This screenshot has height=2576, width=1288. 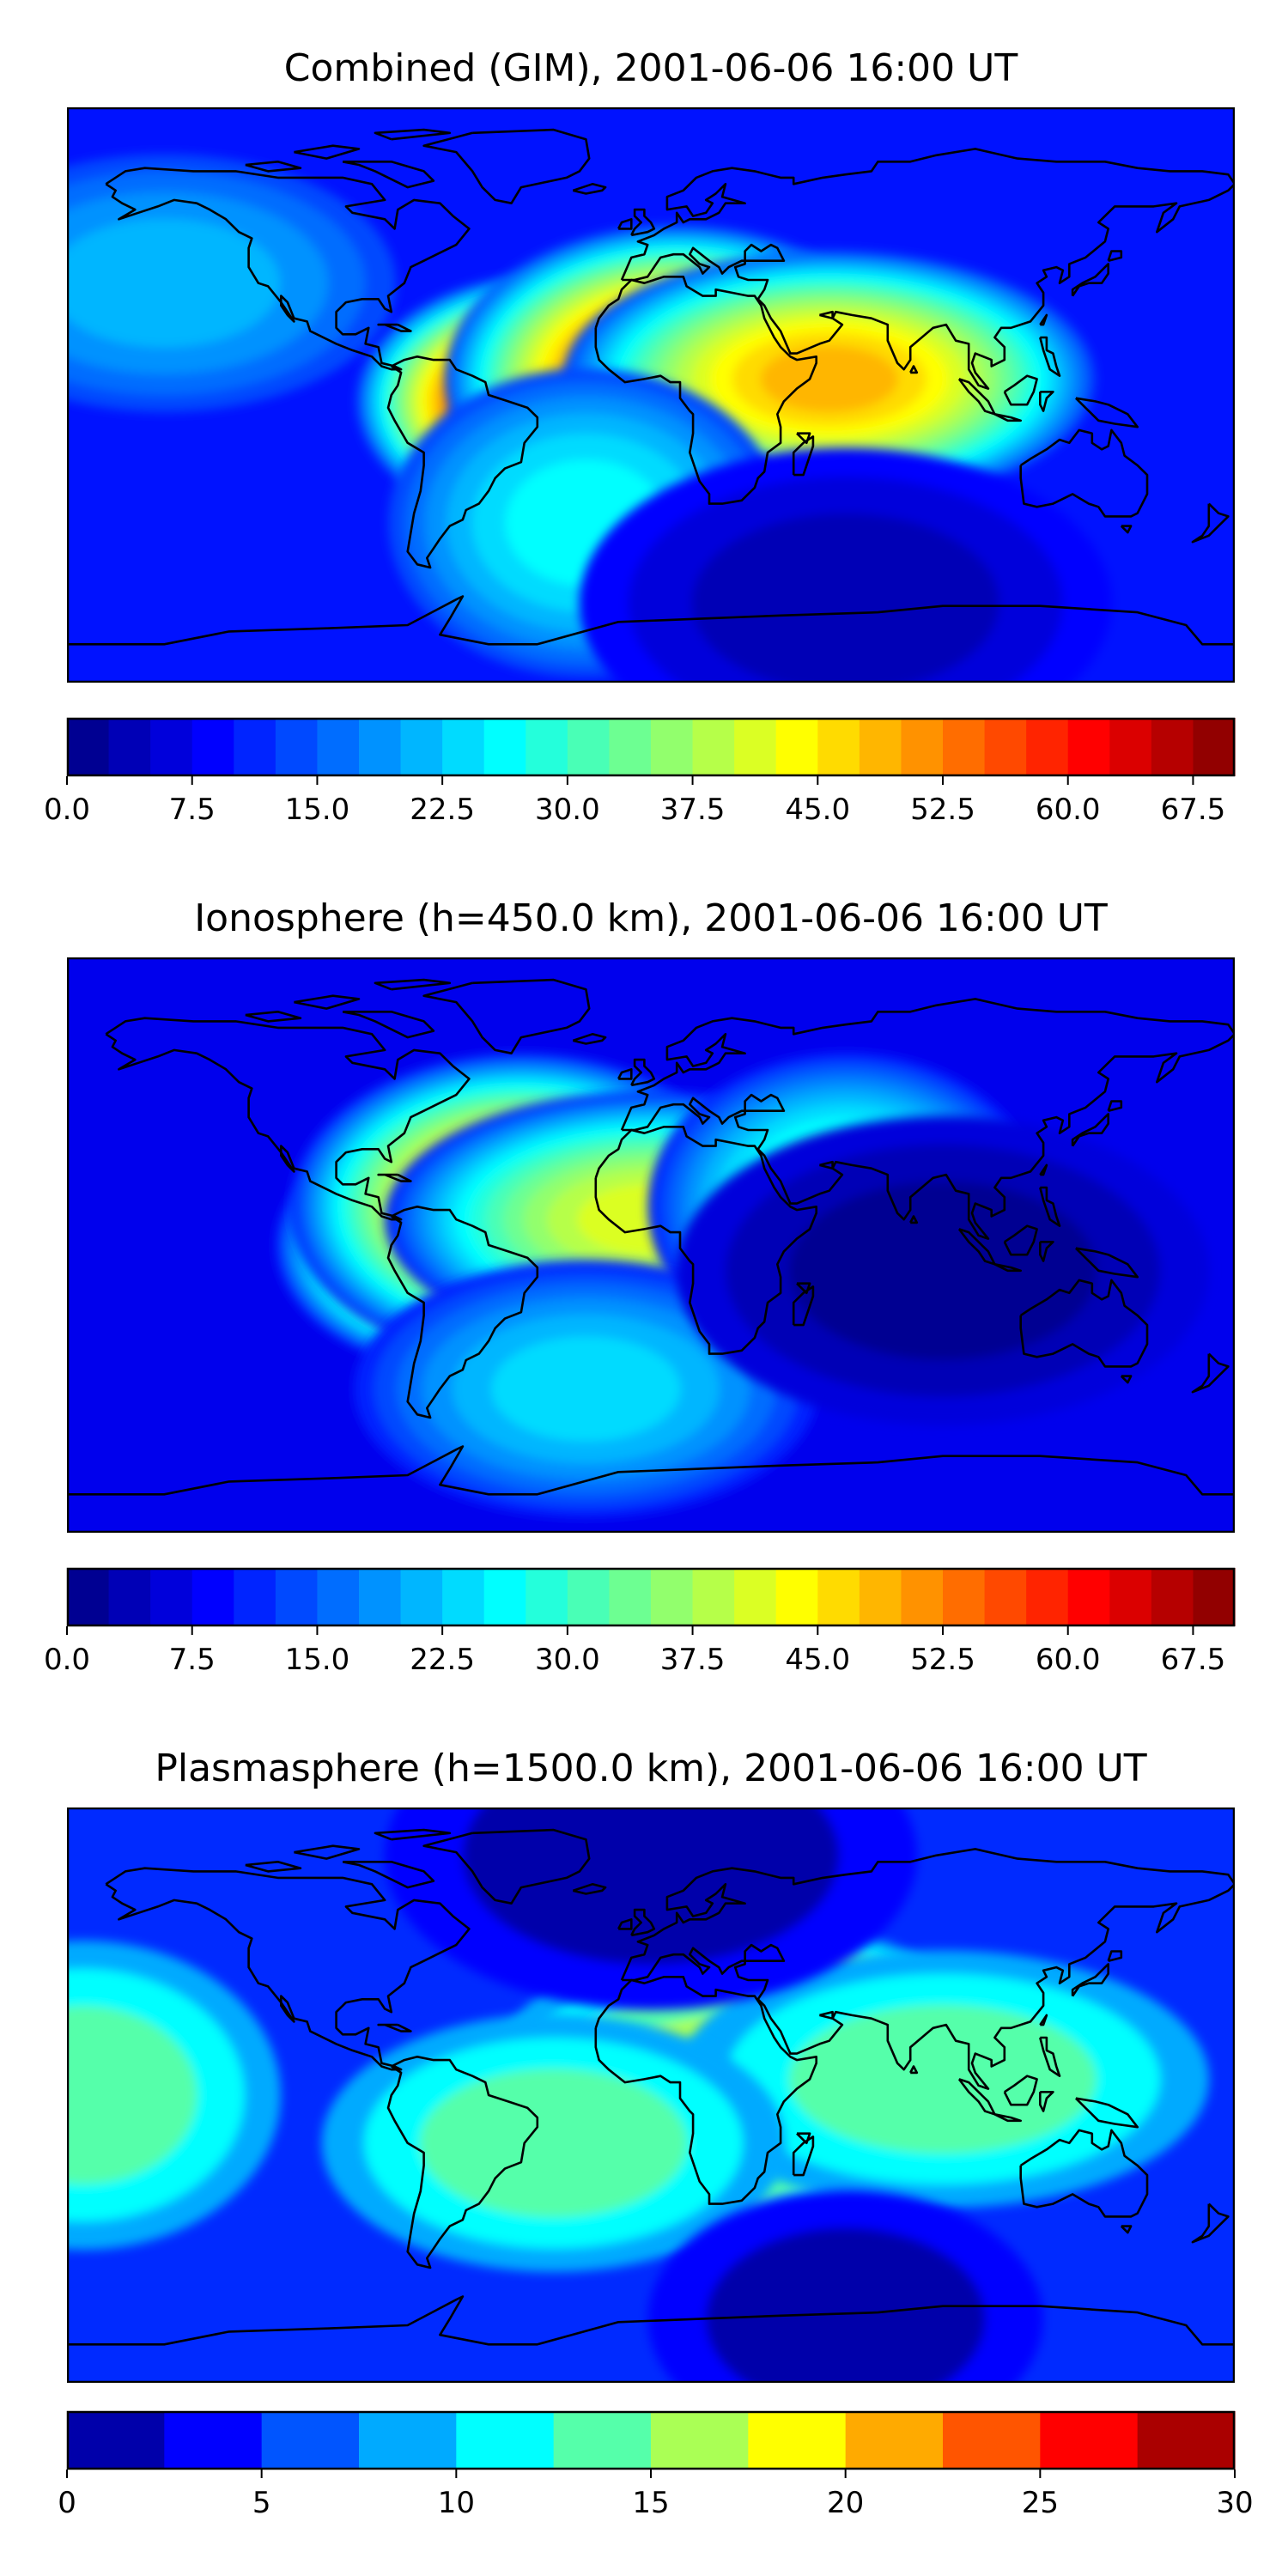 What do you see at coordinates (817, 810) in the screenshot?
I see `colorbar-tick-label: 45.0` at bounding box center [817, 810].